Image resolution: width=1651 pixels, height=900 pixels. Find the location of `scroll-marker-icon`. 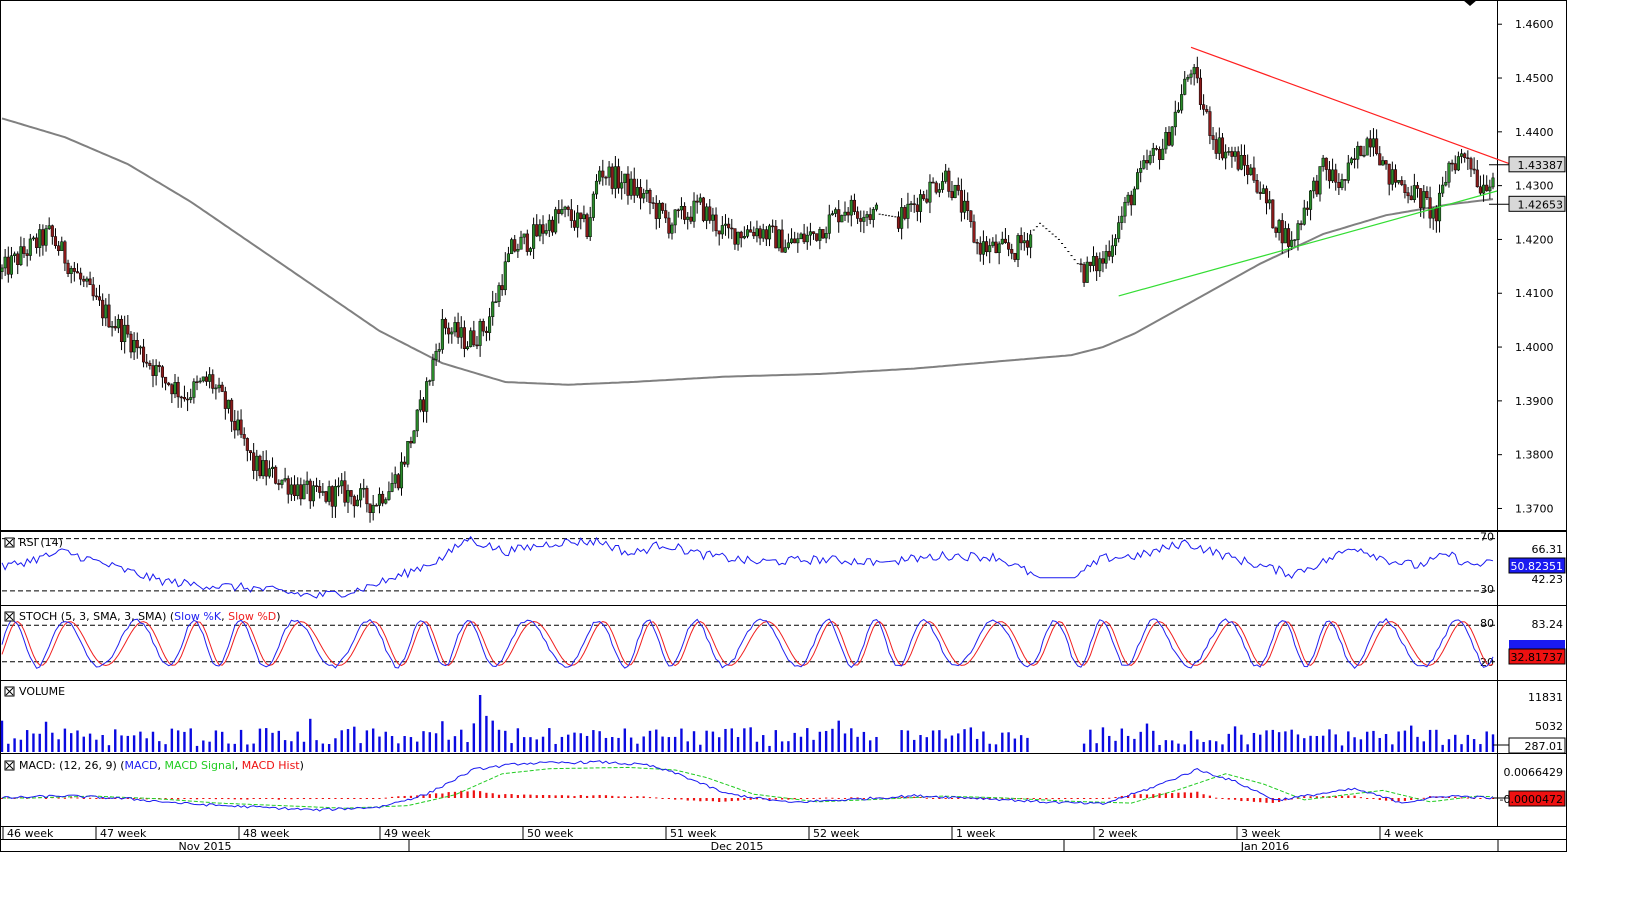

scroll-marker-icon is located at coordinates (1470, 3).